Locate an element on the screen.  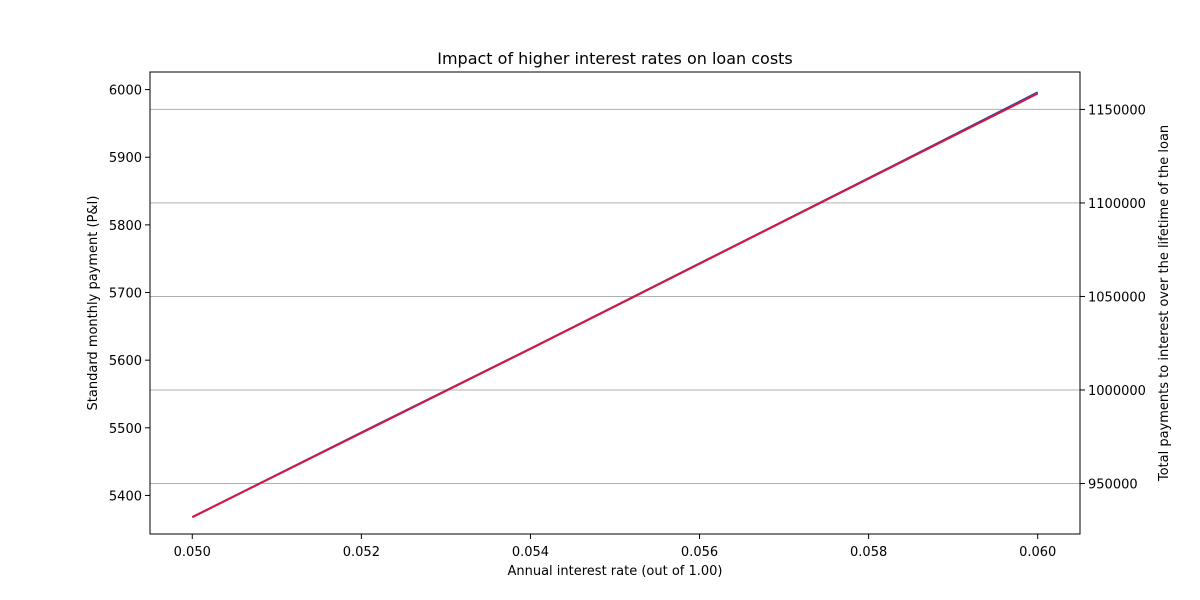
x-tick-label: 0.056 is located at coordinates (699, 552).